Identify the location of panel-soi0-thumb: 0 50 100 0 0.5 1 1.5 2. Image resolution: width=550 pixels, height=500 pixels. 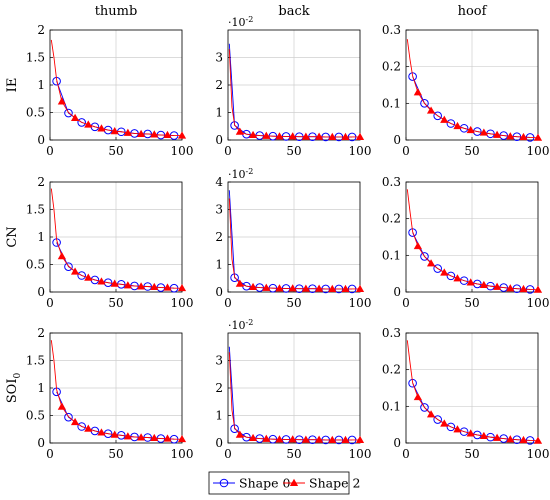
(110, 393).